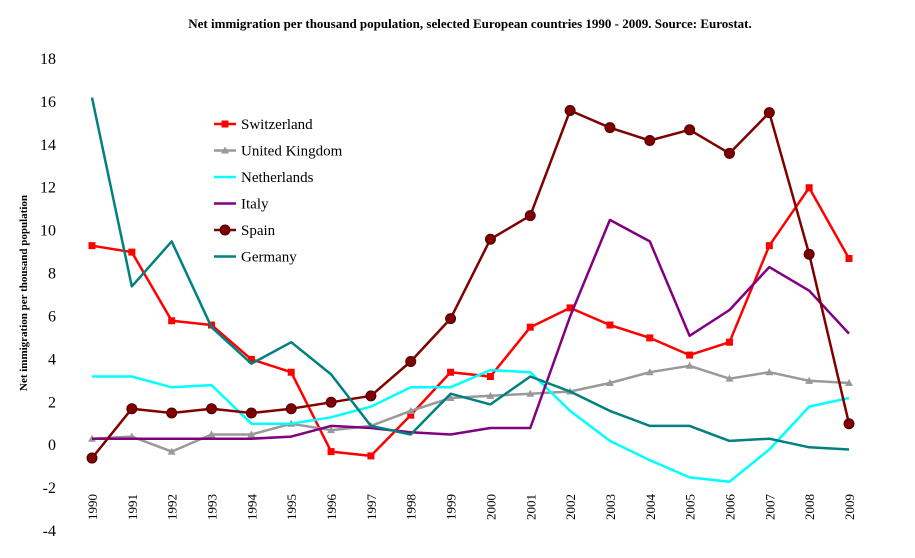 The image size is (915, 558). What do you see at coordinates (52, 359) in the screenshot?
I see `y-tick-label: 4` at bounding box center [52, 359].